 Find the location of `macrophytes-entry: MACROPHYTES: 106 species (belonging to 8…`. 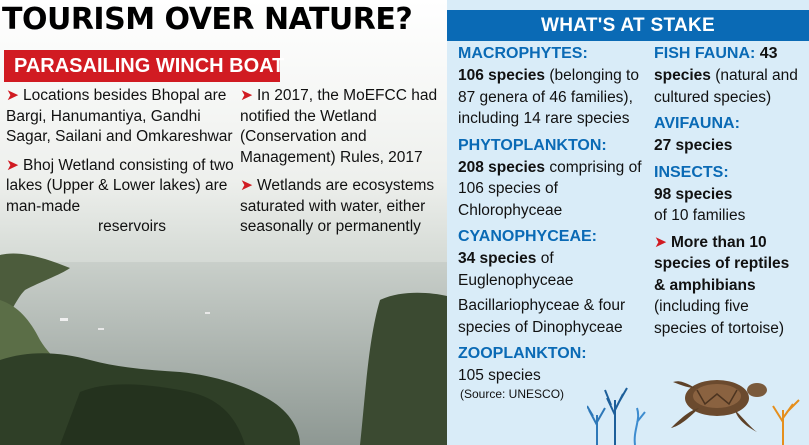

macrophytes-entry: MACROPHYTES: 106 species (belonging to 8… is located at coordinates (555, 86).